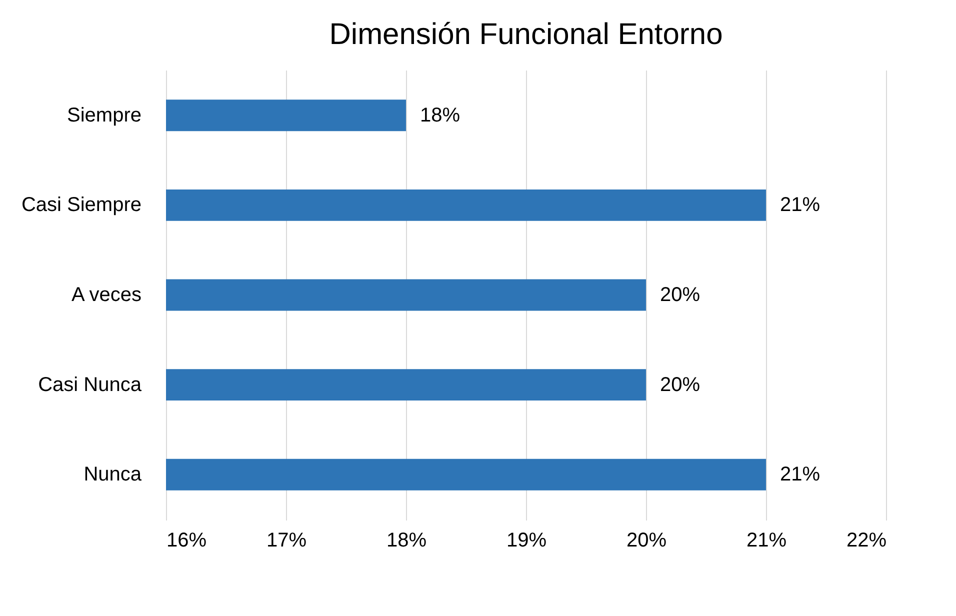  What do you see at coordinates (646, 541) in the screenshot?
I see `x-tick-label: 20%` at bounding box center [646, 541].